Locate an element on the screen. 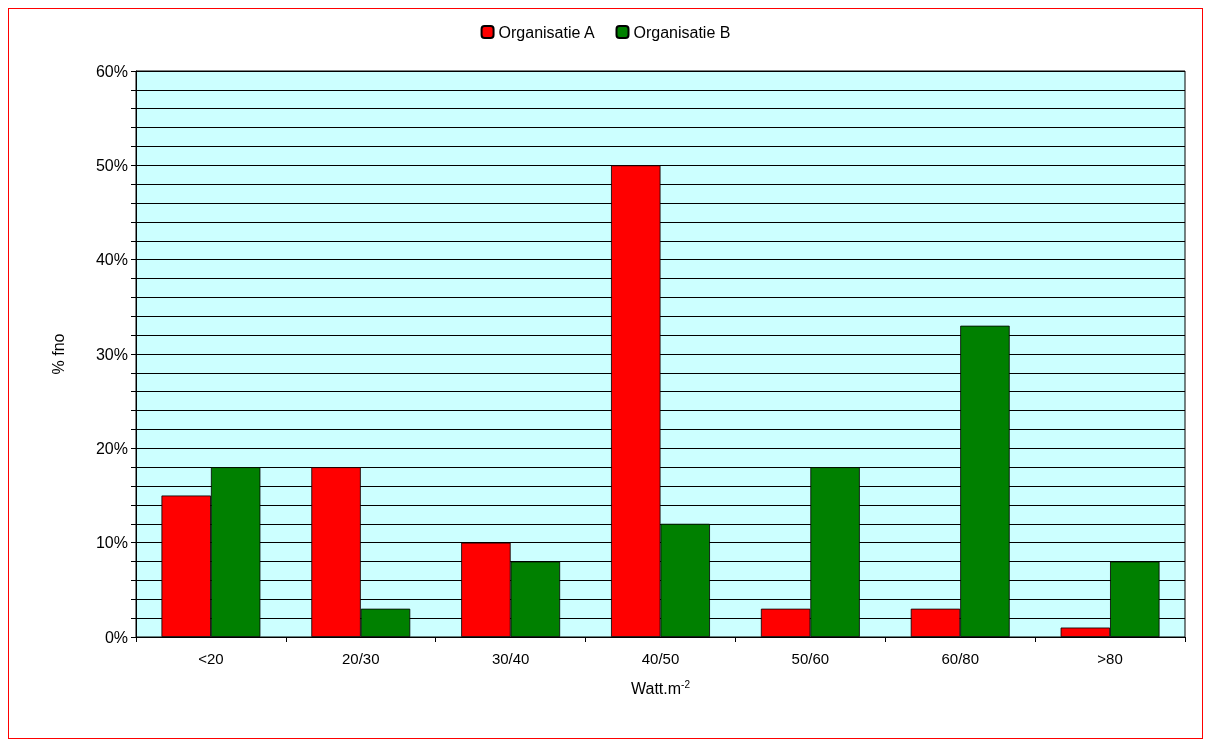  x-tick-label: <20 is located at coordinates (211, 658).